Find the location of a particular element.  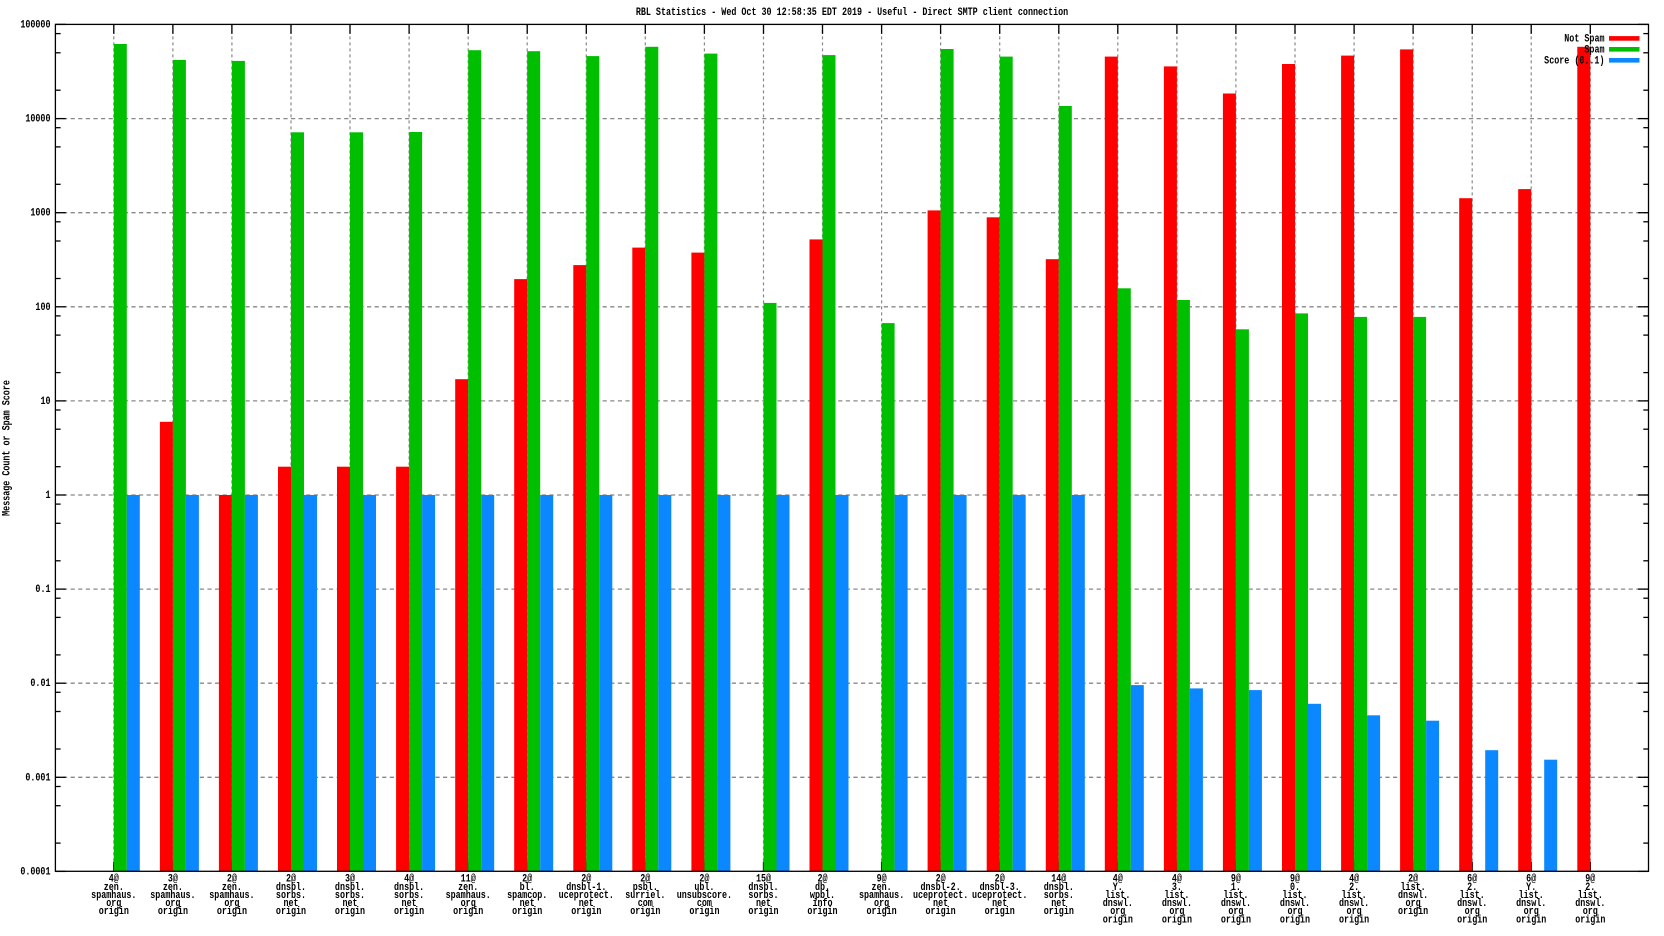

svg-text: unsubscore. is located at coordinates (704, 896).